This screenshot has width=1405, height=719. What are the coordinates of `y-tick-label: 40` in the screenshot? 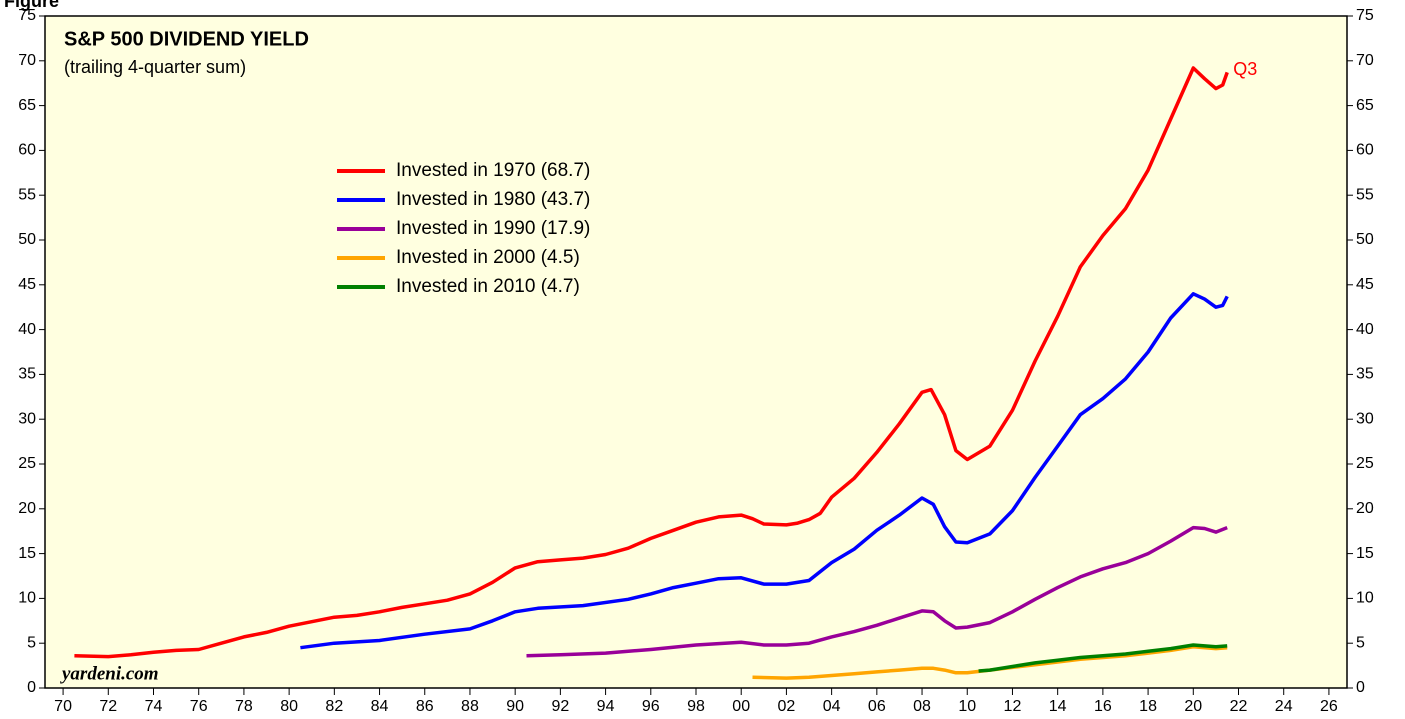 It's located at (27, 329).